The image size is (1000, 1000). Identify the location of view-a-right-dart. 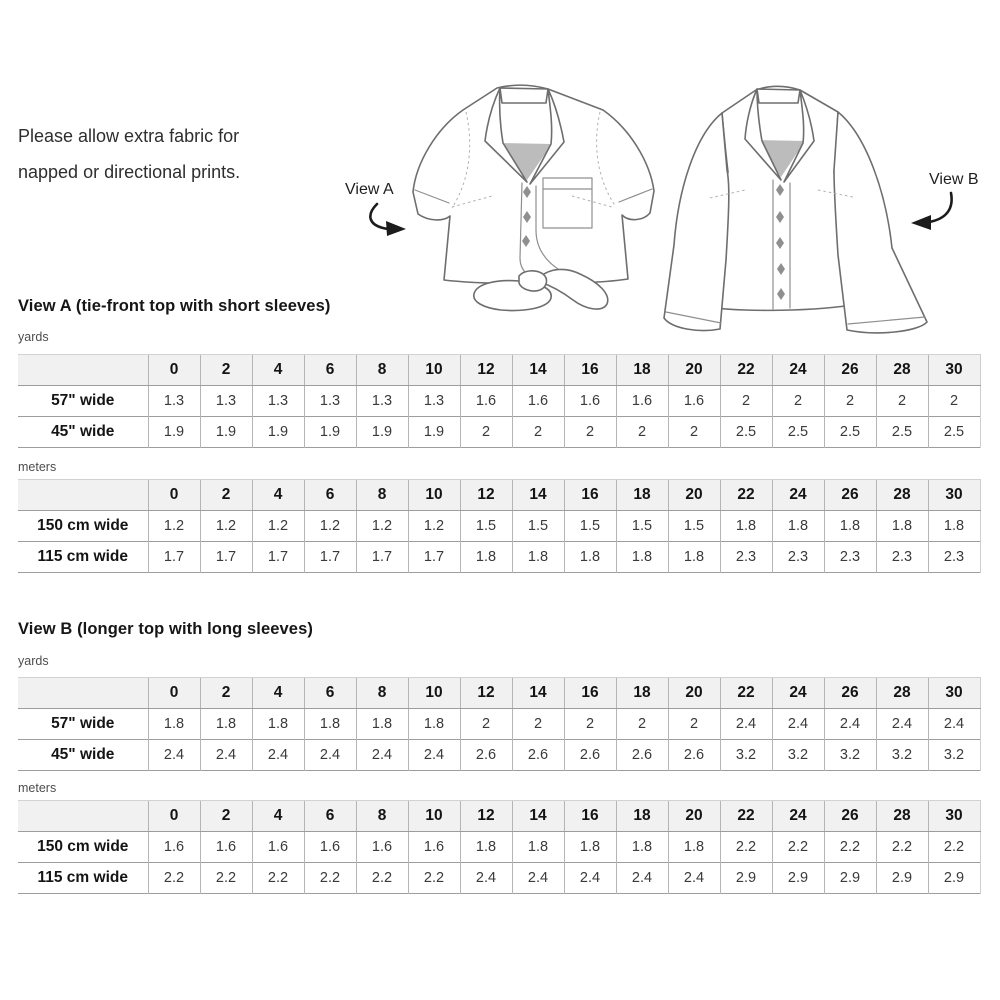
(592, 201).